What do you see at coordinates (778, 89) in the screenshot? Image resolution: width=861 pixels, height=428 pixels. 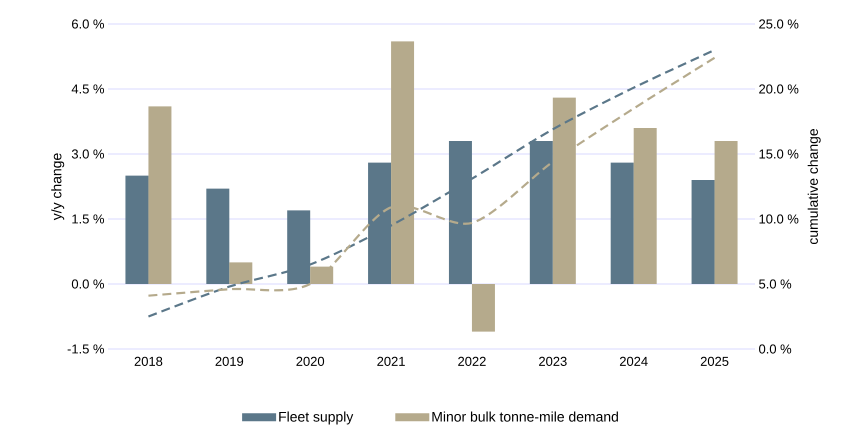 I see `y2-tick-label: 20.0 %` at bounding box center [778, 89].